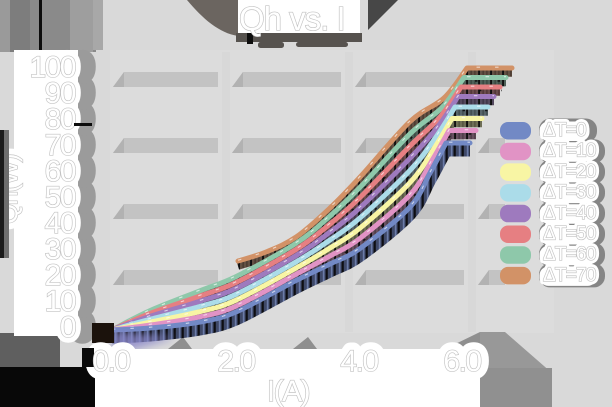 The height and width of the screenshot is (407, 612). I want to click on svg-text: ΔT=30, so click(569, 192).